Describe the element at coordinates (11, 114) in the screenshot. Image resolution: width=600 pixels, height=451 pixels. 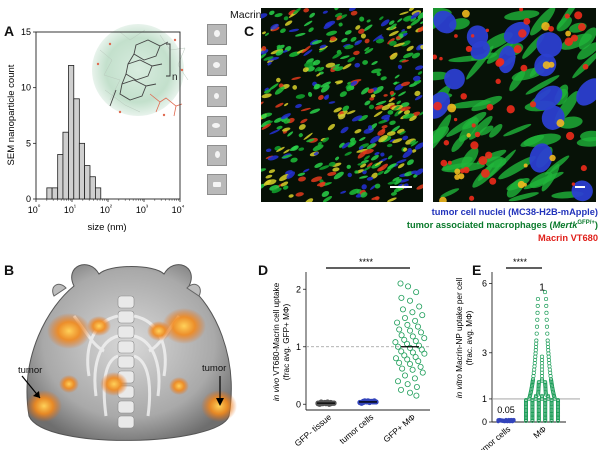
I see `histogram-y-axis-label: SEM nanoparticle count` at that location.